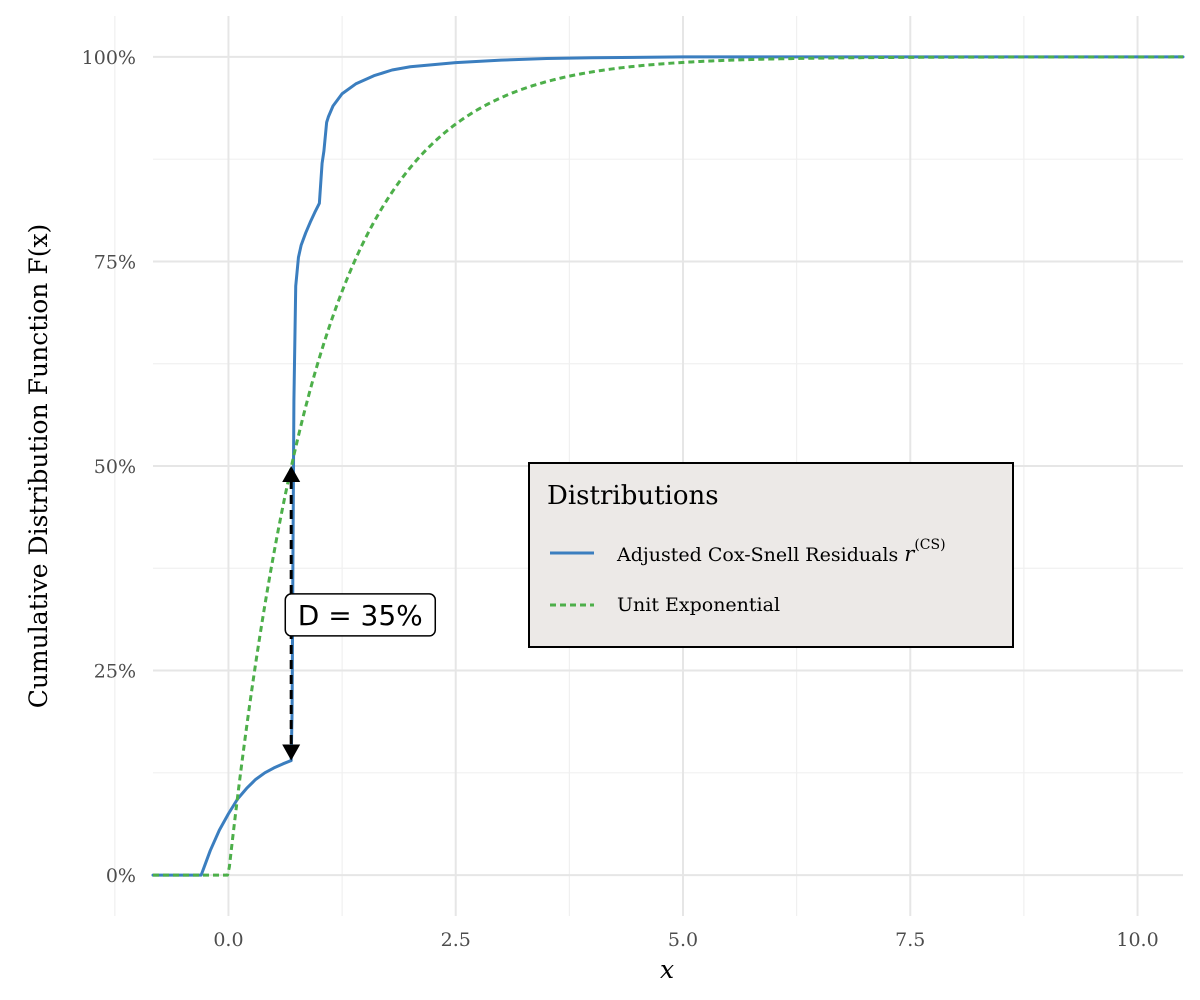 This screenshot has width=1200, height=1000. I want to click on y-axis-title: Cumulative Distribution Function F(x), so click(38, 466).